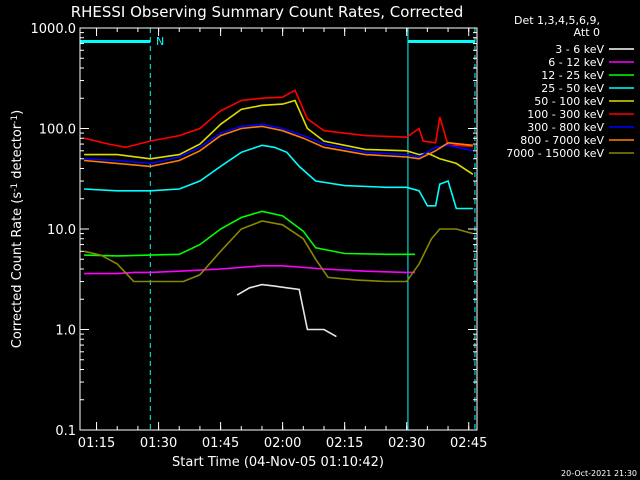 The image size is (640, 480). What do you see at coordinates (65, 431) in the screenshot?
I see `y-tick-label-0: 0.1` at bounding box center [65, 431].